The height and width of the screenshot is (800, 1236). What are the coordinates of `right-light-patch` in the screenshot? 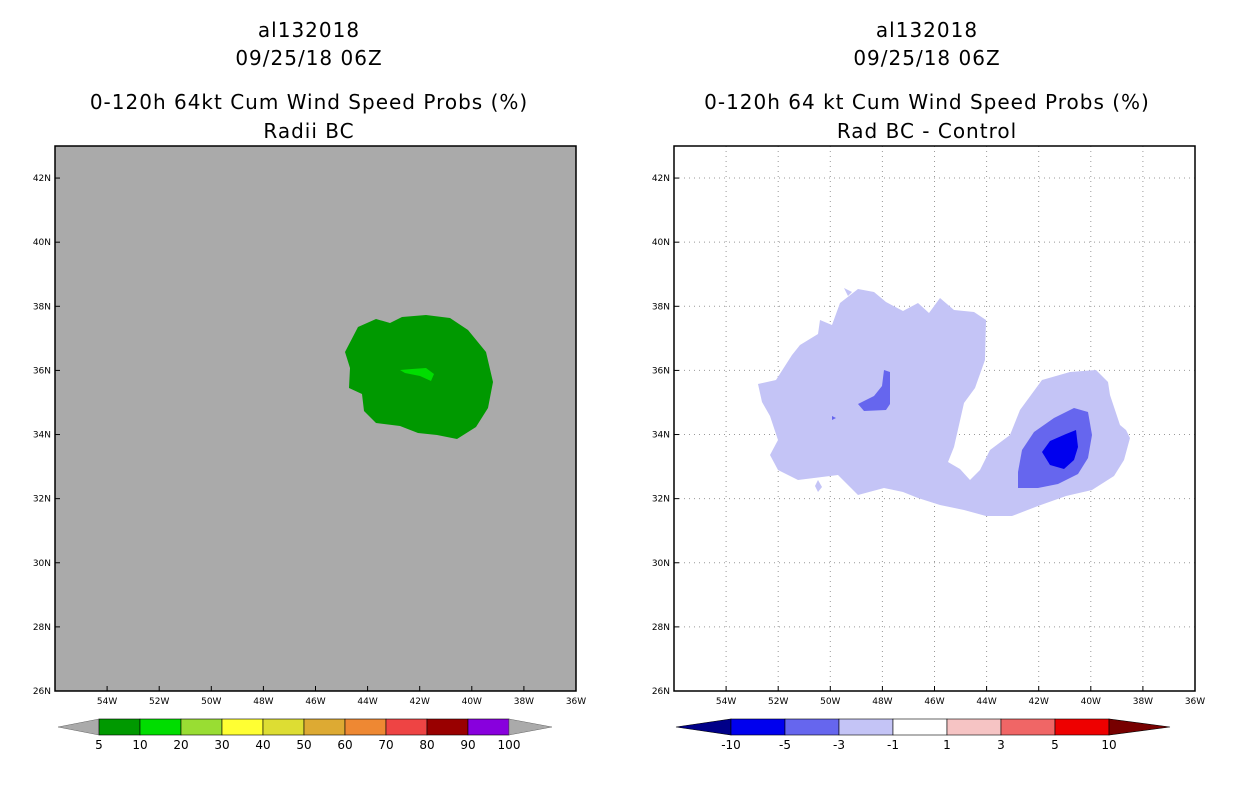 It's located at (848, 292).